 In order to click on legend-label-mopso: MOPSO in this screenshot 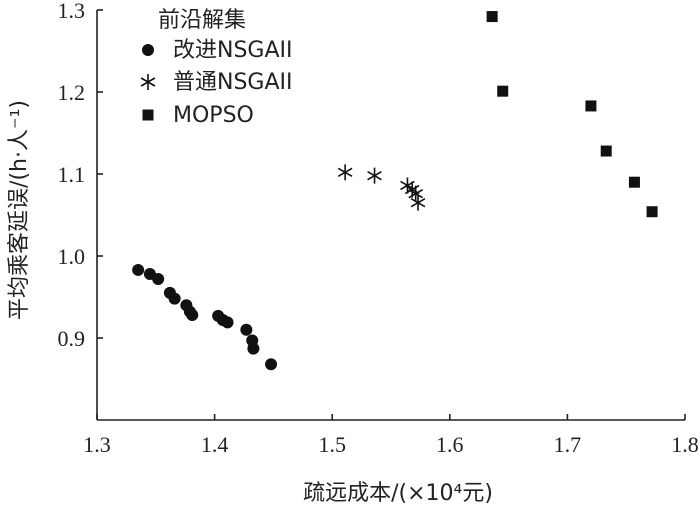, I will do `click(213, 115)`.